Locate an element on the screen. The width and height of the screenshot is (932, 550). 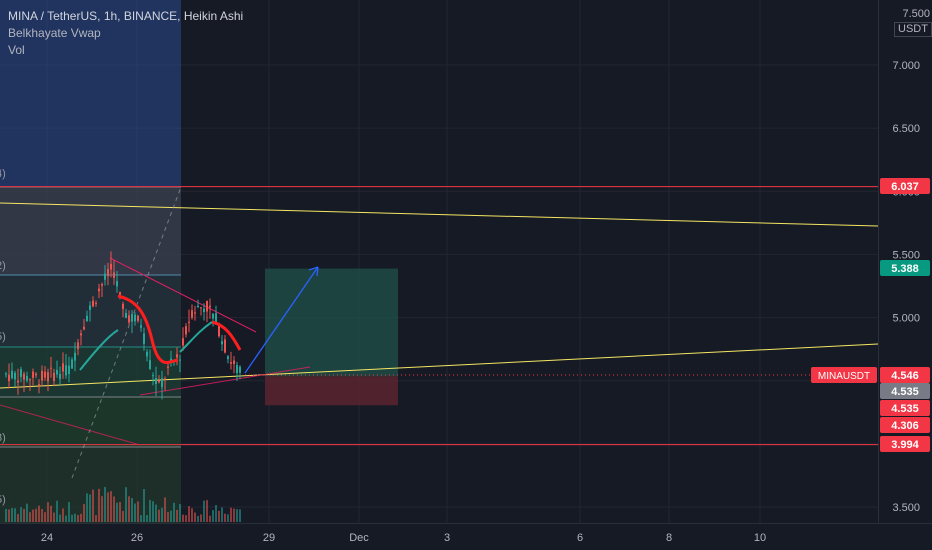
trade-target-zone is located at coordinates (331, 322).